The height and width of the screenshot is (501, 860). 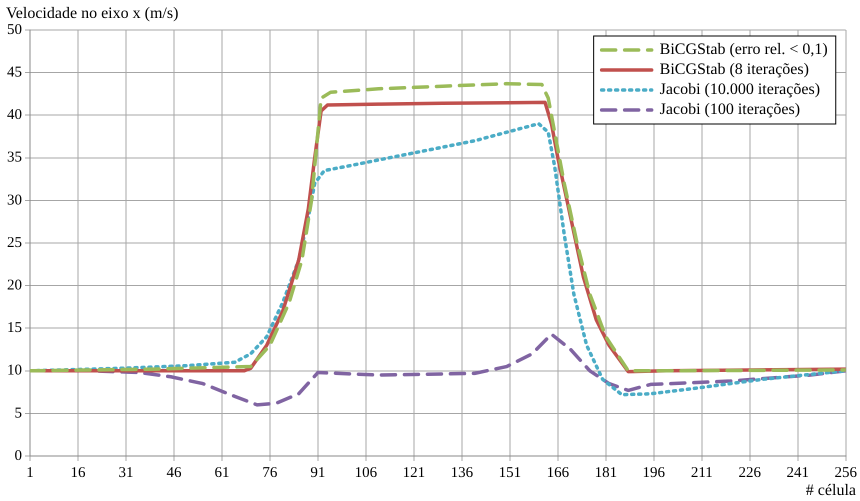 What do you see at coordinates (701, 472) in the screenshot?
I see `x-tick-label: 211` at bounding box center [701, 472].